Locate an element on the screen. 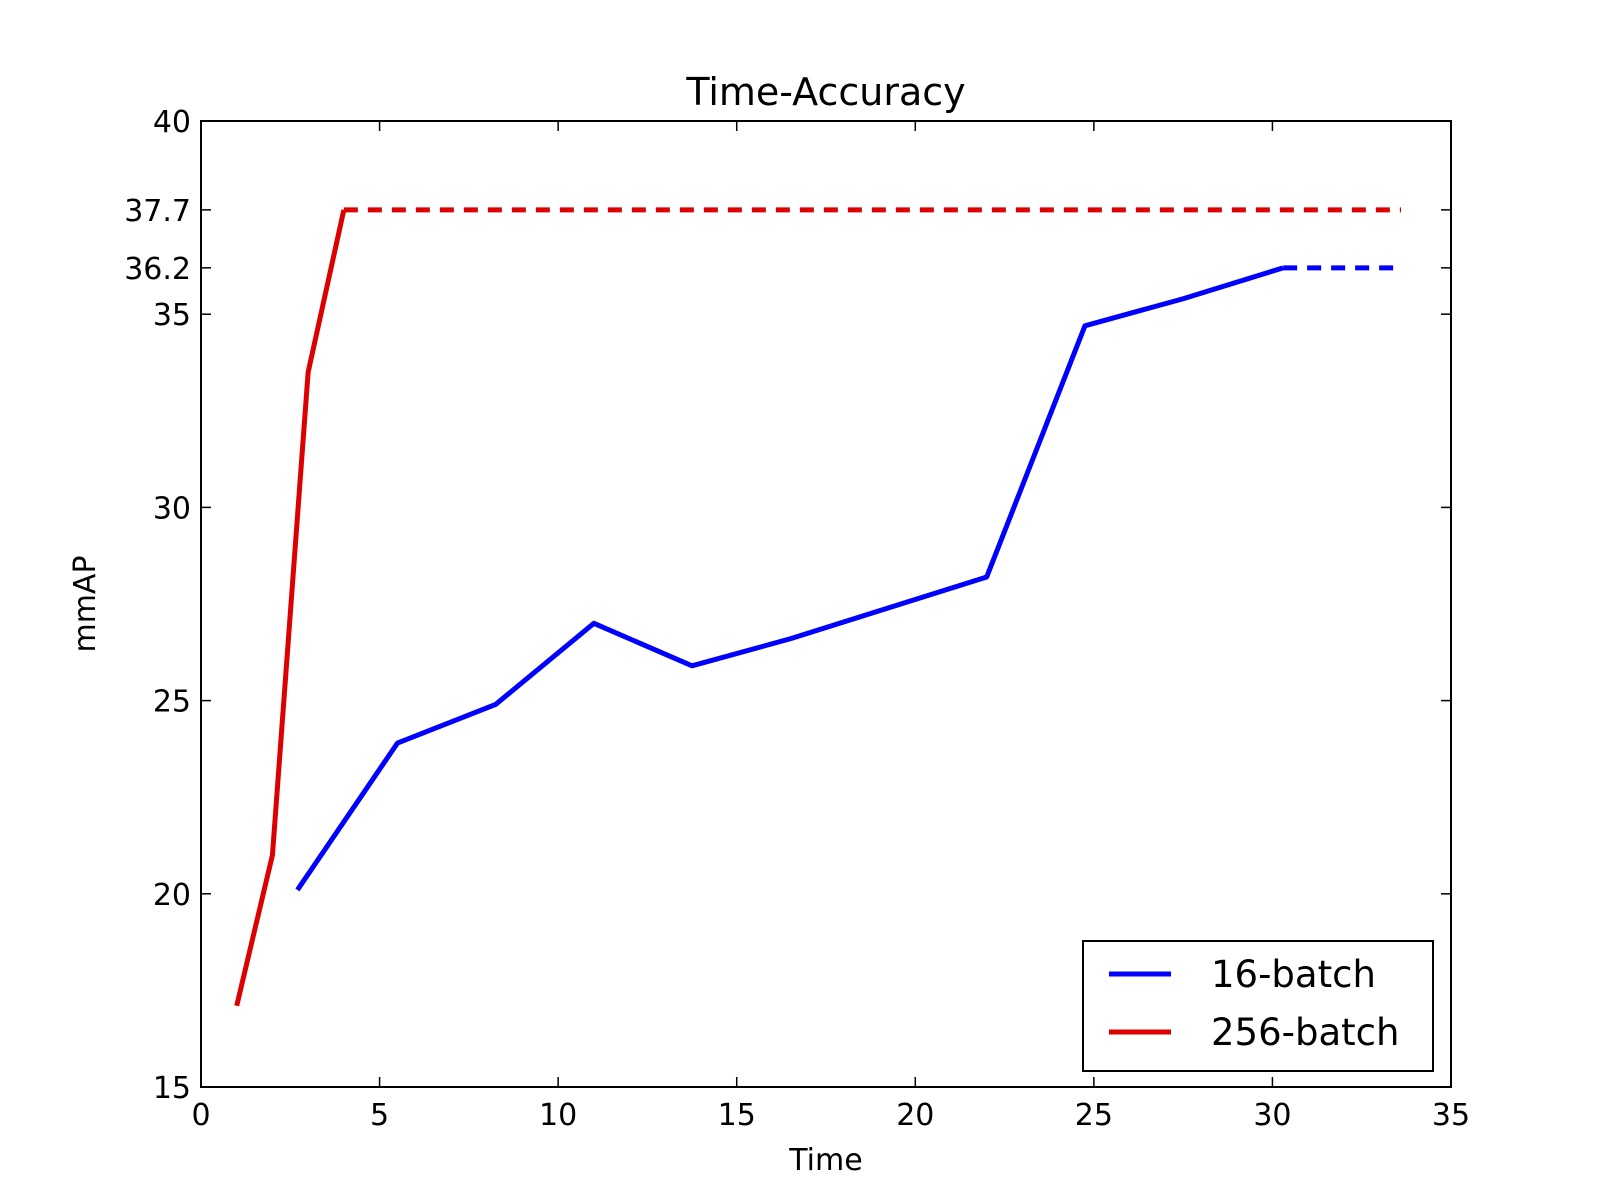  y-tick-label: 15 is located at coordinates (172, 1088).